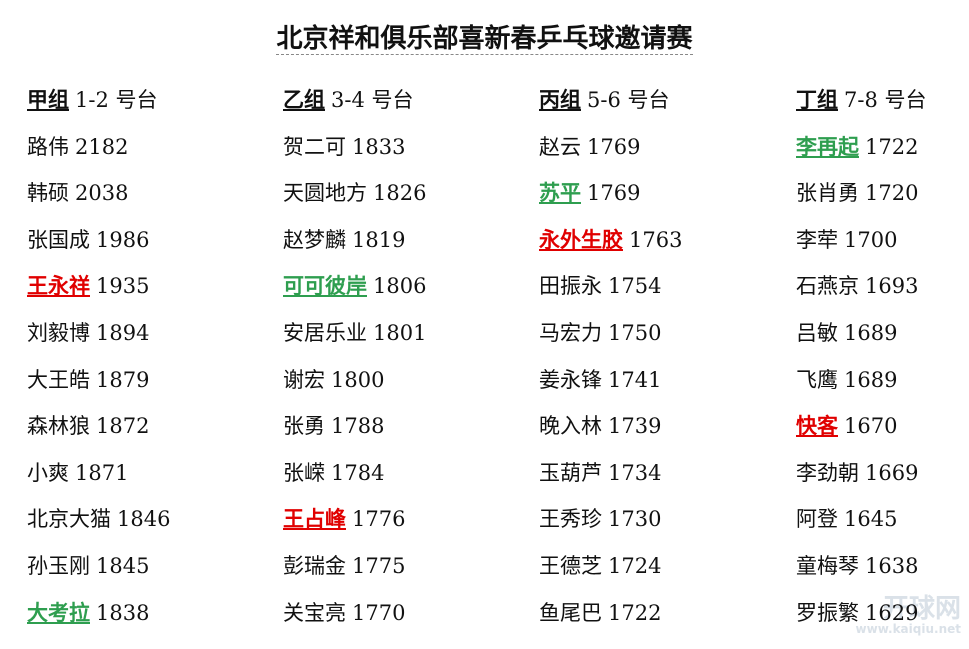 This screenshot has width=969, height=649. Describe the element at coordinates (400, 286) in the screenshot. I see `player-rating: 1806` at that location.